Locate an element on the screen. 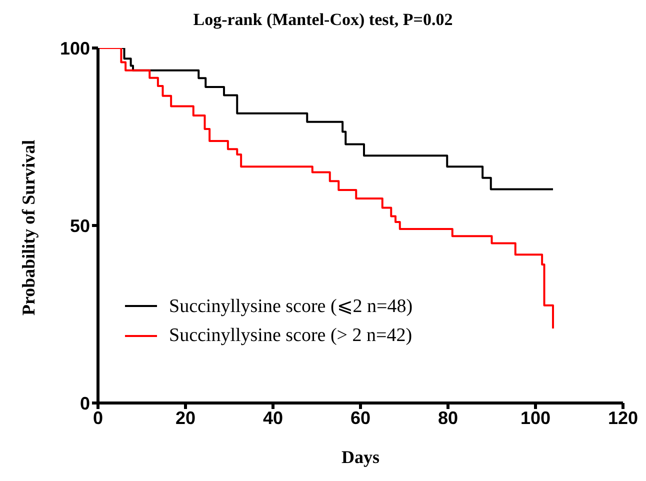 The image size is (646, 481). y-tick-label: 50 is located at coordinates (80, 226).